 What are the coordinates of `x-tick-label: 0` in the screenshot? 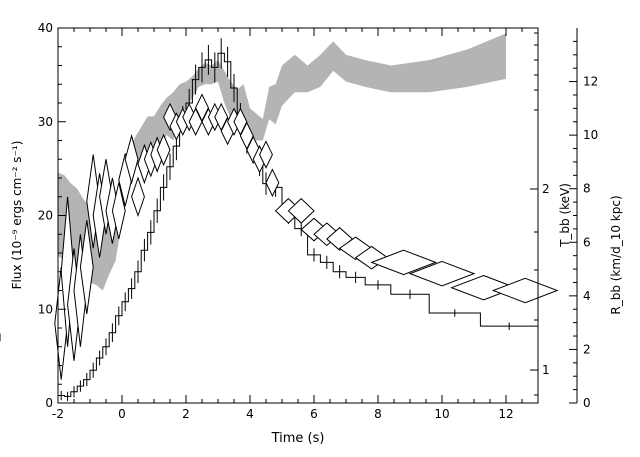 It's located at (122, 414).